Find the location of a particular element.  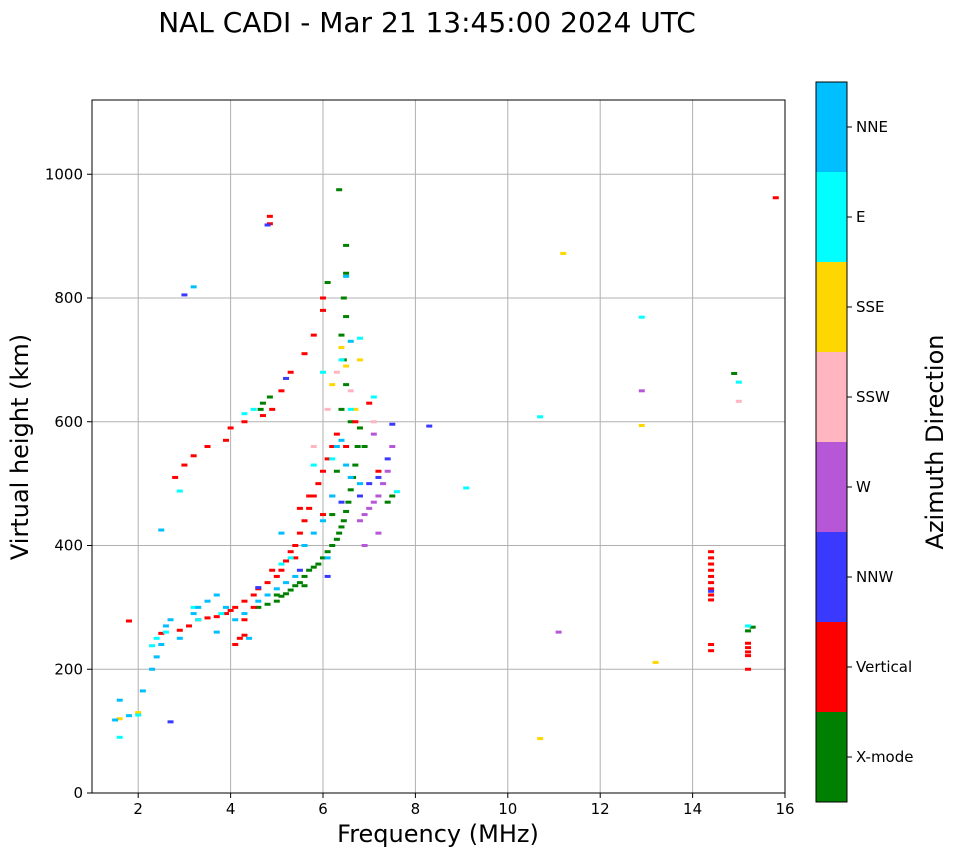

colorbar-tick-label: SSE is located at coordinates (870, 307).